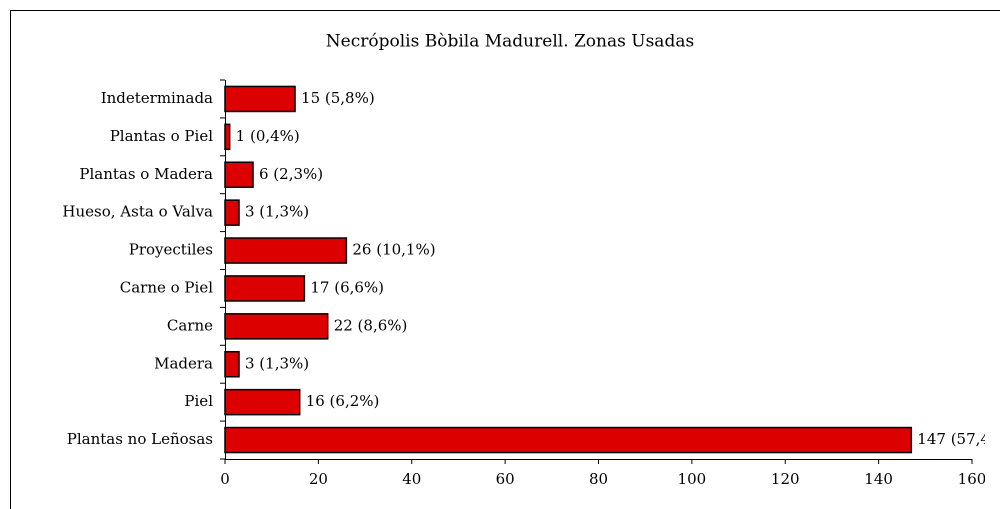 This screenshot has height=509, width=1000. I want to click on x-tick-label: 100, so click(692, 479).